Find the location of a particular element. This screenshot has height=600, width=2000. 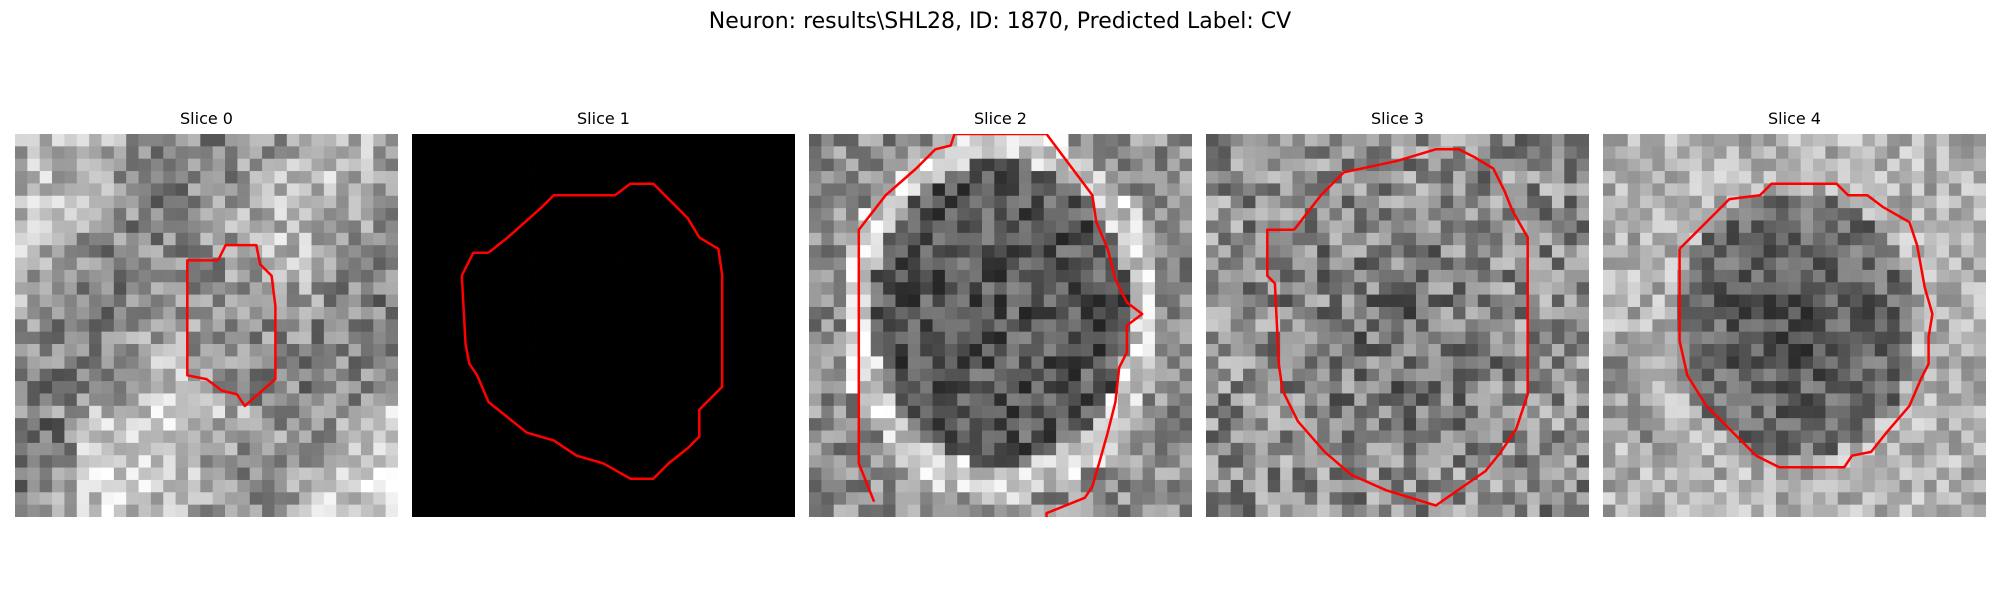

slice-panel-1: Slice 1 is located at coordinates (603, 314).